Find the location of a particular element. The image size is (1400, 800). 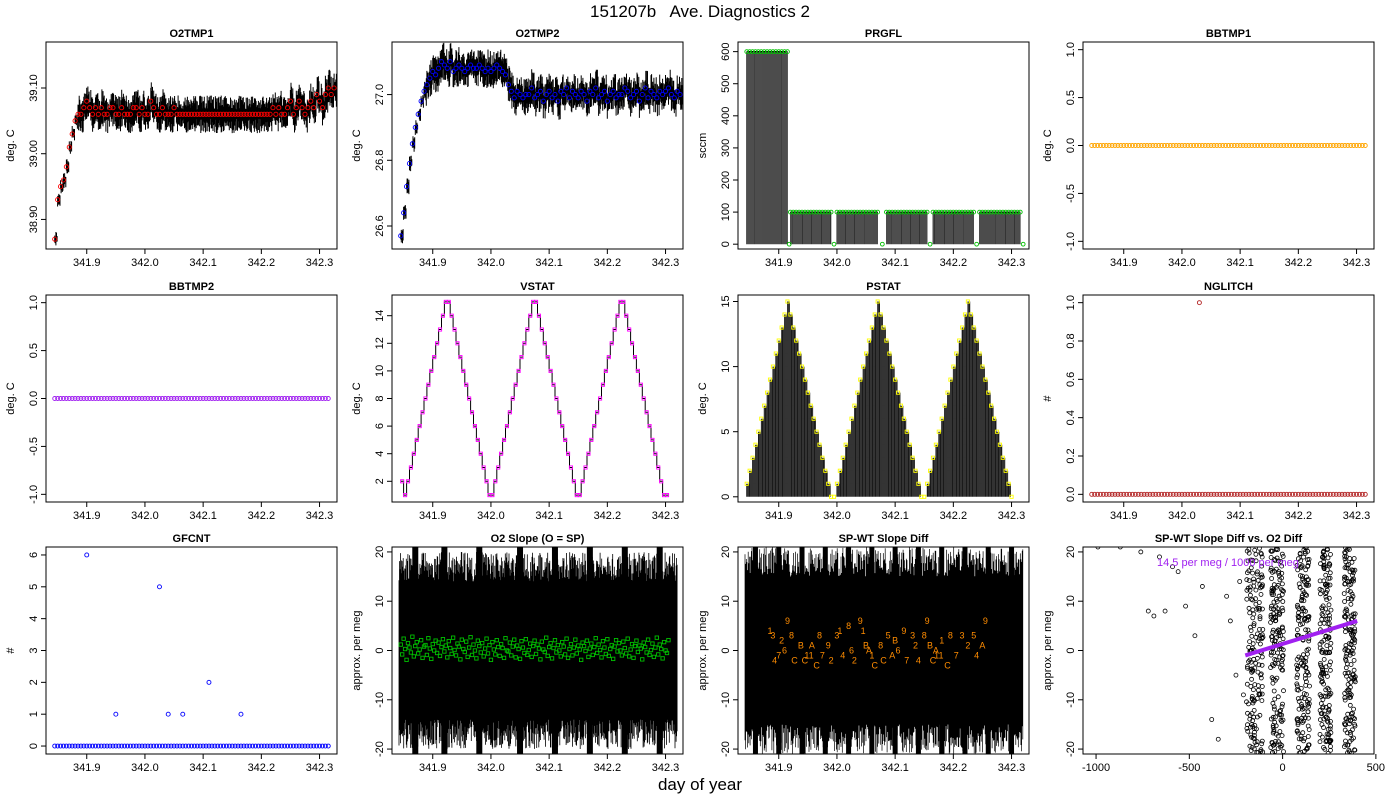

cycle-label: A is located at coordinates (812, 646).